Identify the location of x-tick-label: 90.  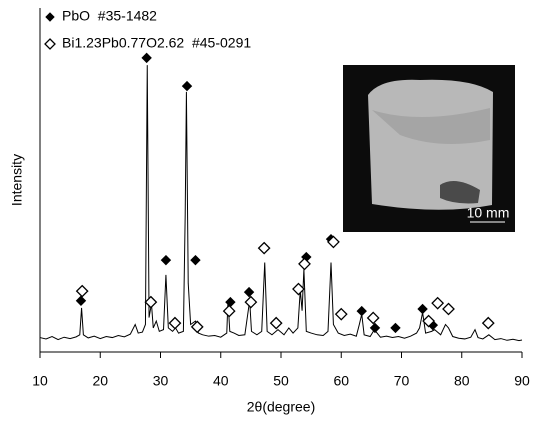
(522, 381).